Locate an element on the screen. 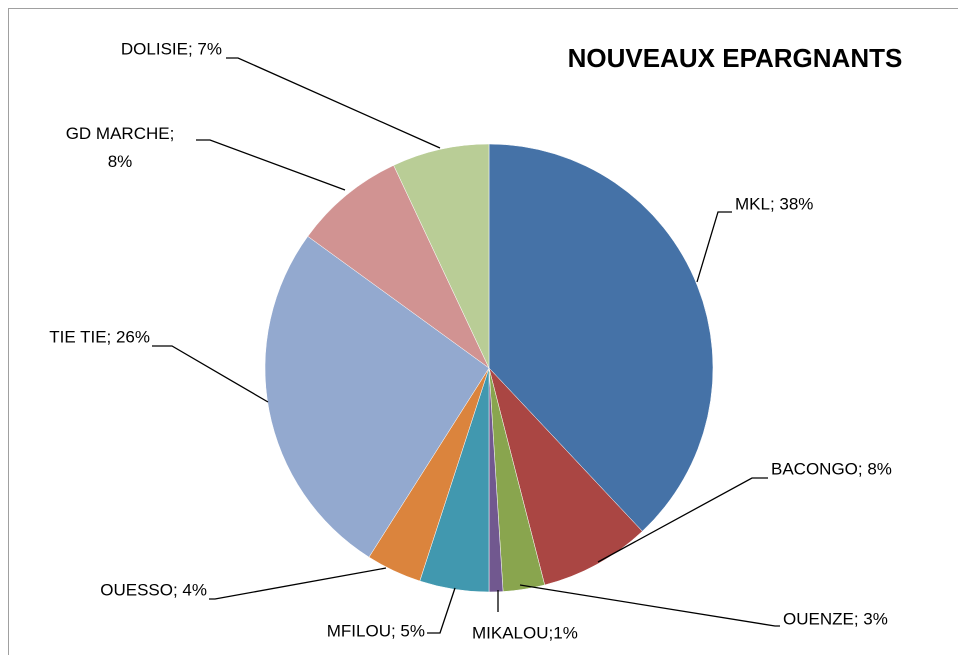 This screenshot has height=655, width=958. data-label: MKL; 38% is located at coordinates (774, 203).